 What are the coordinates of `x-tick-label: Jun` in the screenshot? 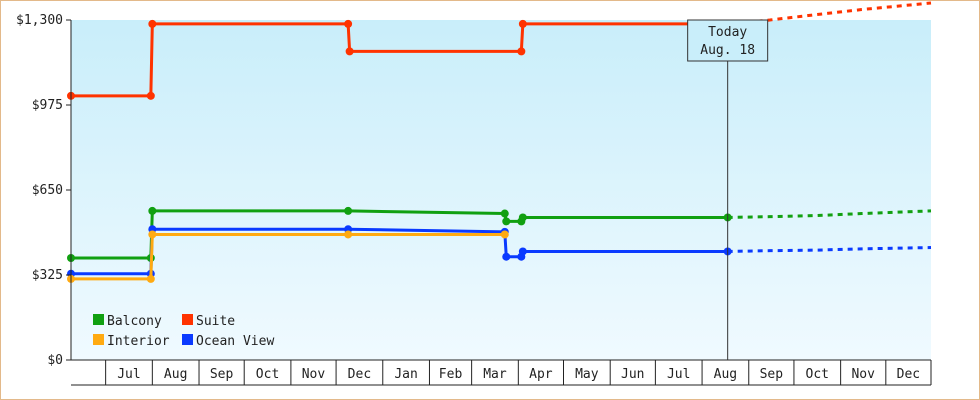 It's located at (632, 374).